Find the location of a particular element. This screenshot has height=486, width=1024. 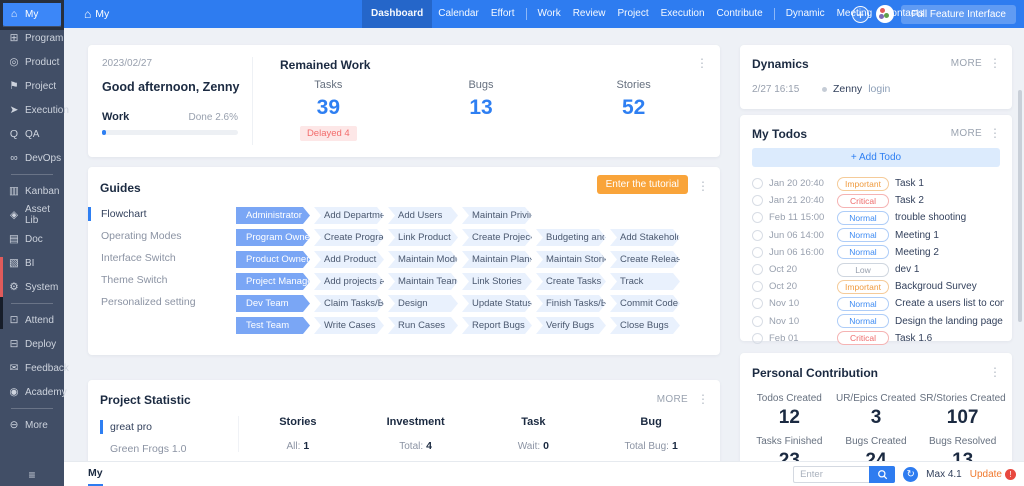

flow-step-chip: Claim Tasks/Bugs is located at coordinates (349, 303).